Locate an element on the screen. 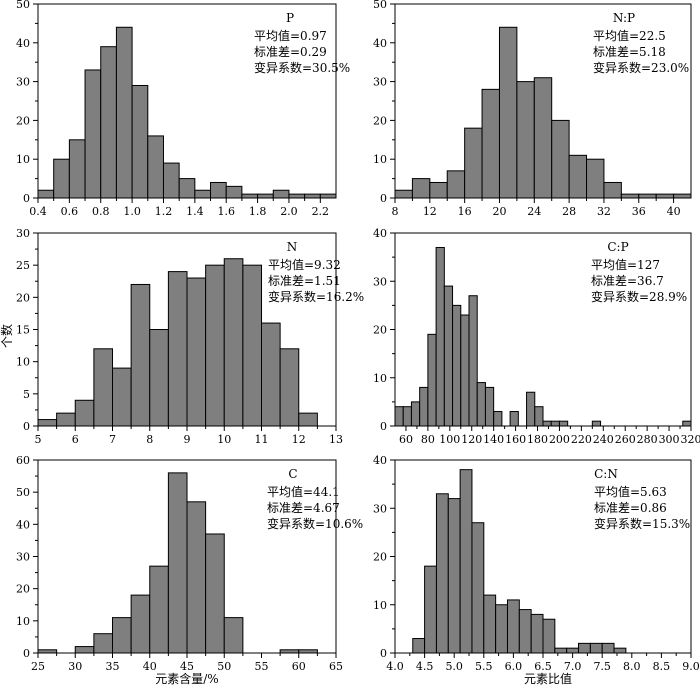  x-tick-label: 6 is located at coordinates (75, 439).